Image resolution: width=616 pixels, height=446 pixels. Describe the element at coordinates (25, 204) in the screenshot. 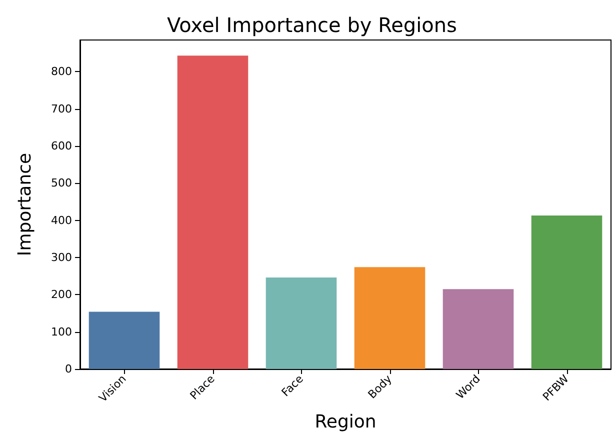

I see `y-axis-title: Importance` at that location.